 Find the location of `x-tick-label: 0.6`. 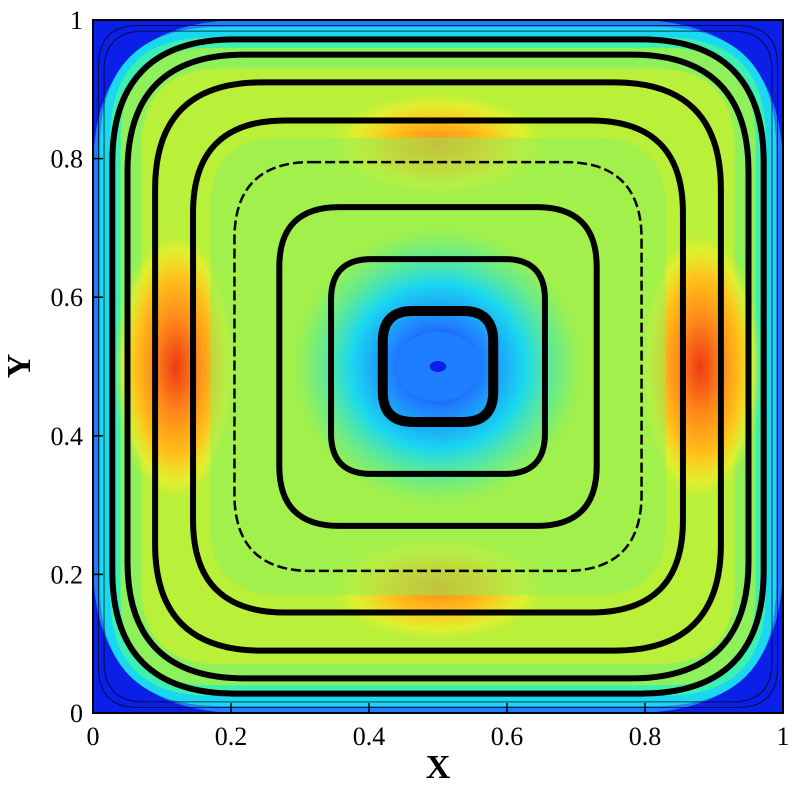

x-tick-label: 0.6 is located at coordinates (507, 736).